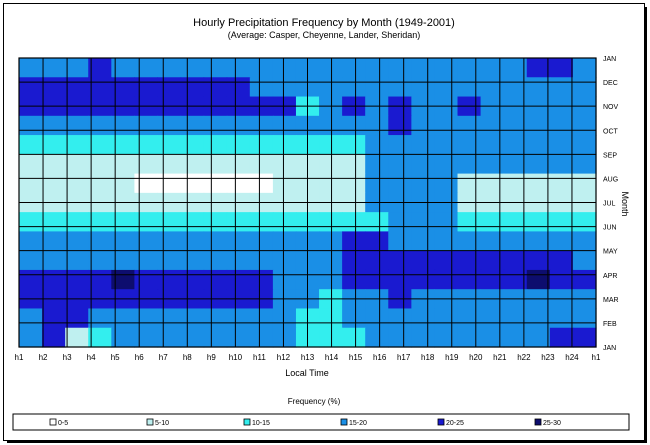 The height and width of the screenshot is (445, 650). Describe the element at coordinates (380, 357) in the screenshot. I see `x-tick-label: h16` at that location.